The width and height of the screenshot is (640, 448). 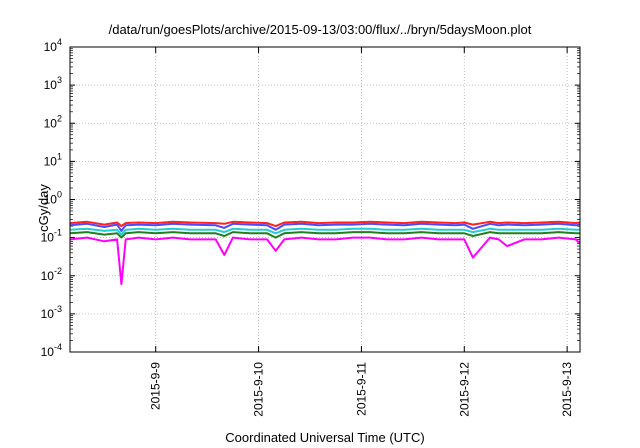 What do you see at coordinates (567, 389) in the screenshot?
I see `x-tick-label: 2015-9-13` at bounding box center [567, 389].